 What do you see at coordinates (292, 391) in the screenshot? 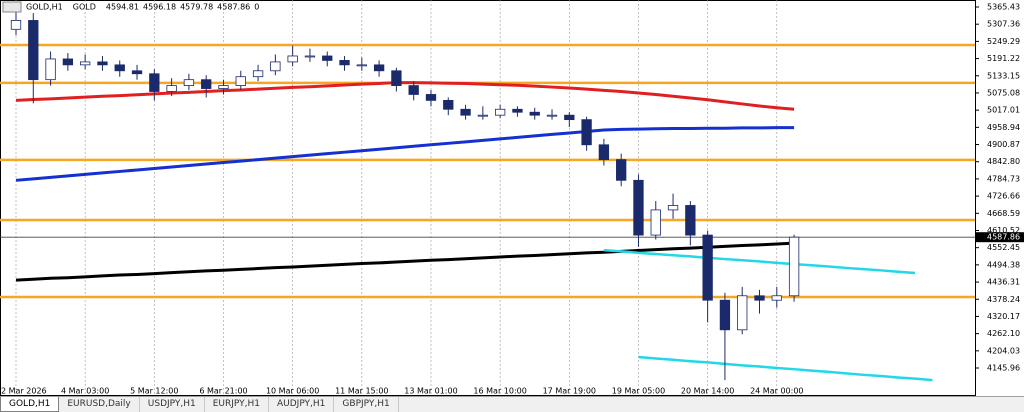
I see `x-tick-label: 10 Mar 06:00` at bounding box center [292, 391].